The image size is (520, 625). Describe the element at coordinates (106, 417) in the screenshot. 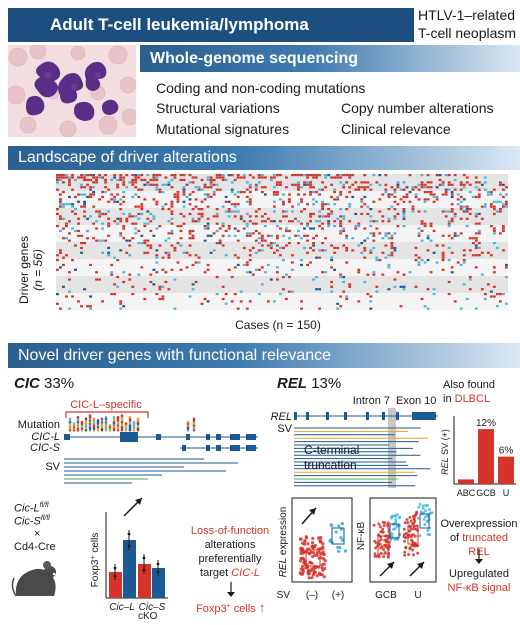

I see `cic-lollipop-dot` at that location.